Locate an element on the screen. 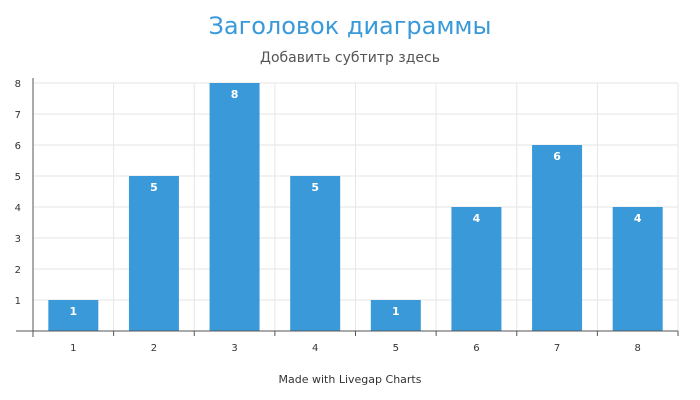 This screenshot has width=700, height=400. y-tick-labels: 1 2 3 4 5 6 7 8 is located at coordinates (18, 193).